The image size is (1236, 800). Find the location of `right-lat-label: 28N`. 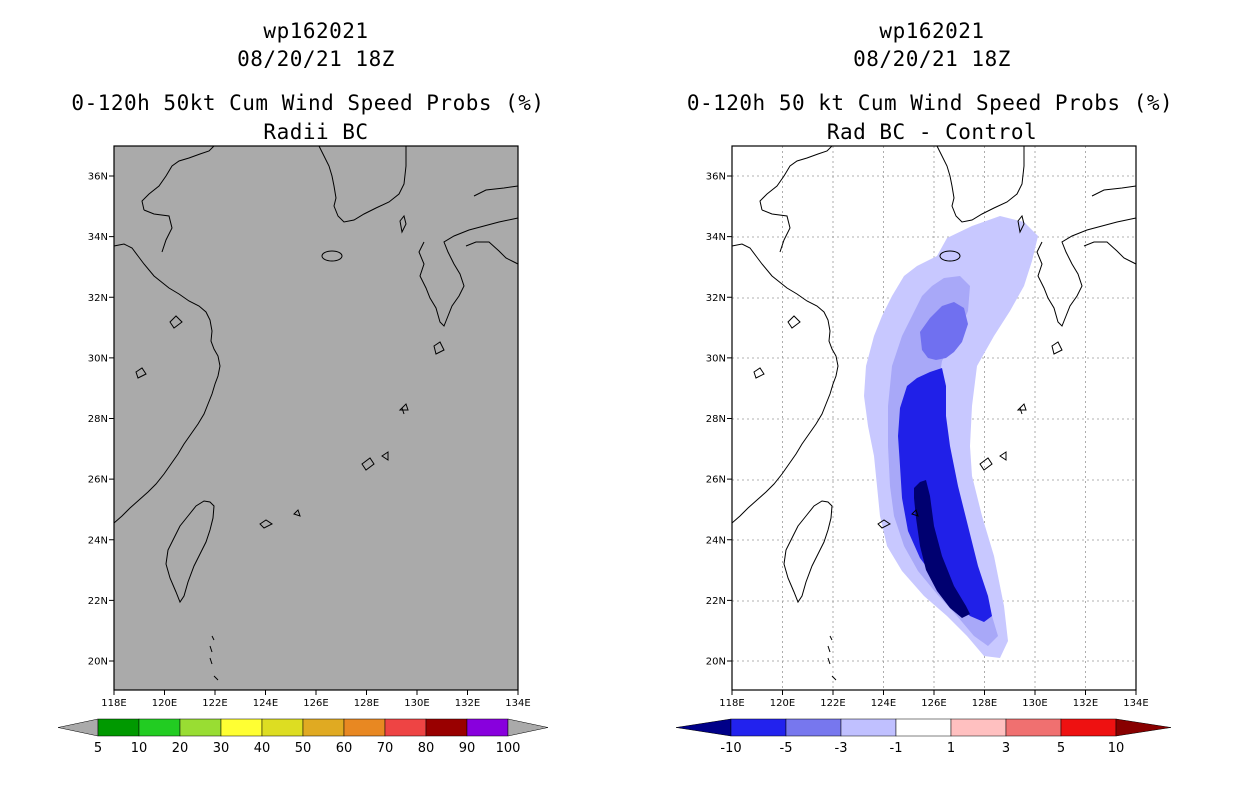

right-lat-label: 28N is located at coordinates (716, 419).